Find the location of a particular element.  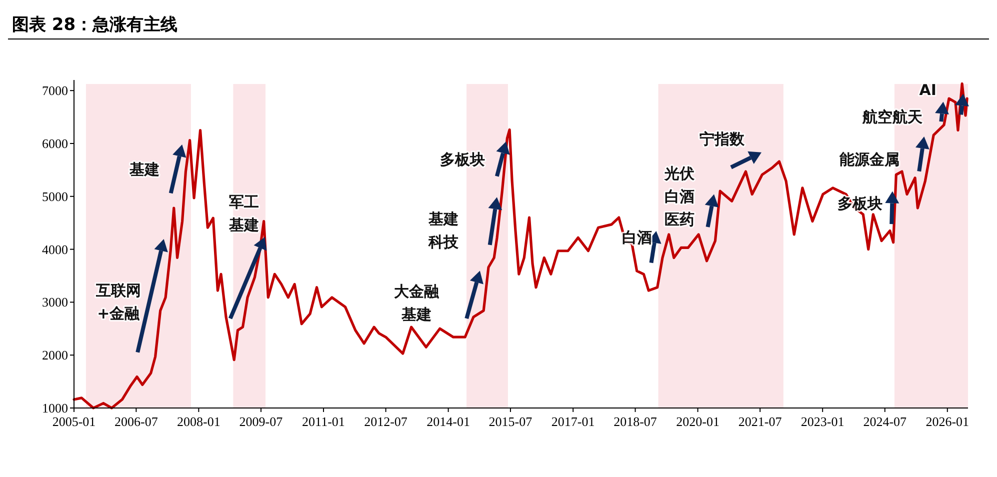

x-tick-label: 2006-07 is located at coordinates (136, 421).